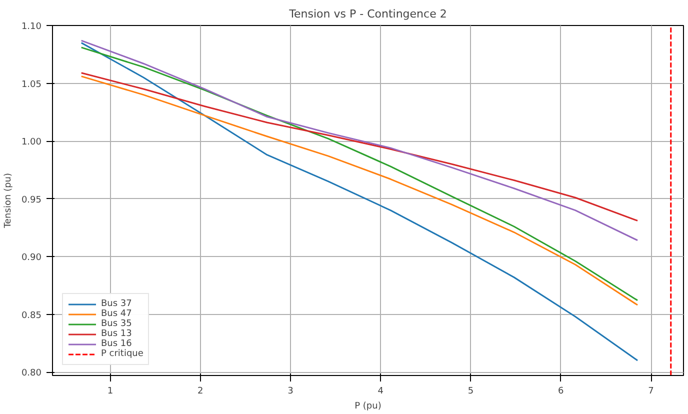 The height and width of the screenshot is (414, 688). Describe the element at coordinates (31, 143) in the screenshot. I see `y-tick-label: 1.00` at that location.